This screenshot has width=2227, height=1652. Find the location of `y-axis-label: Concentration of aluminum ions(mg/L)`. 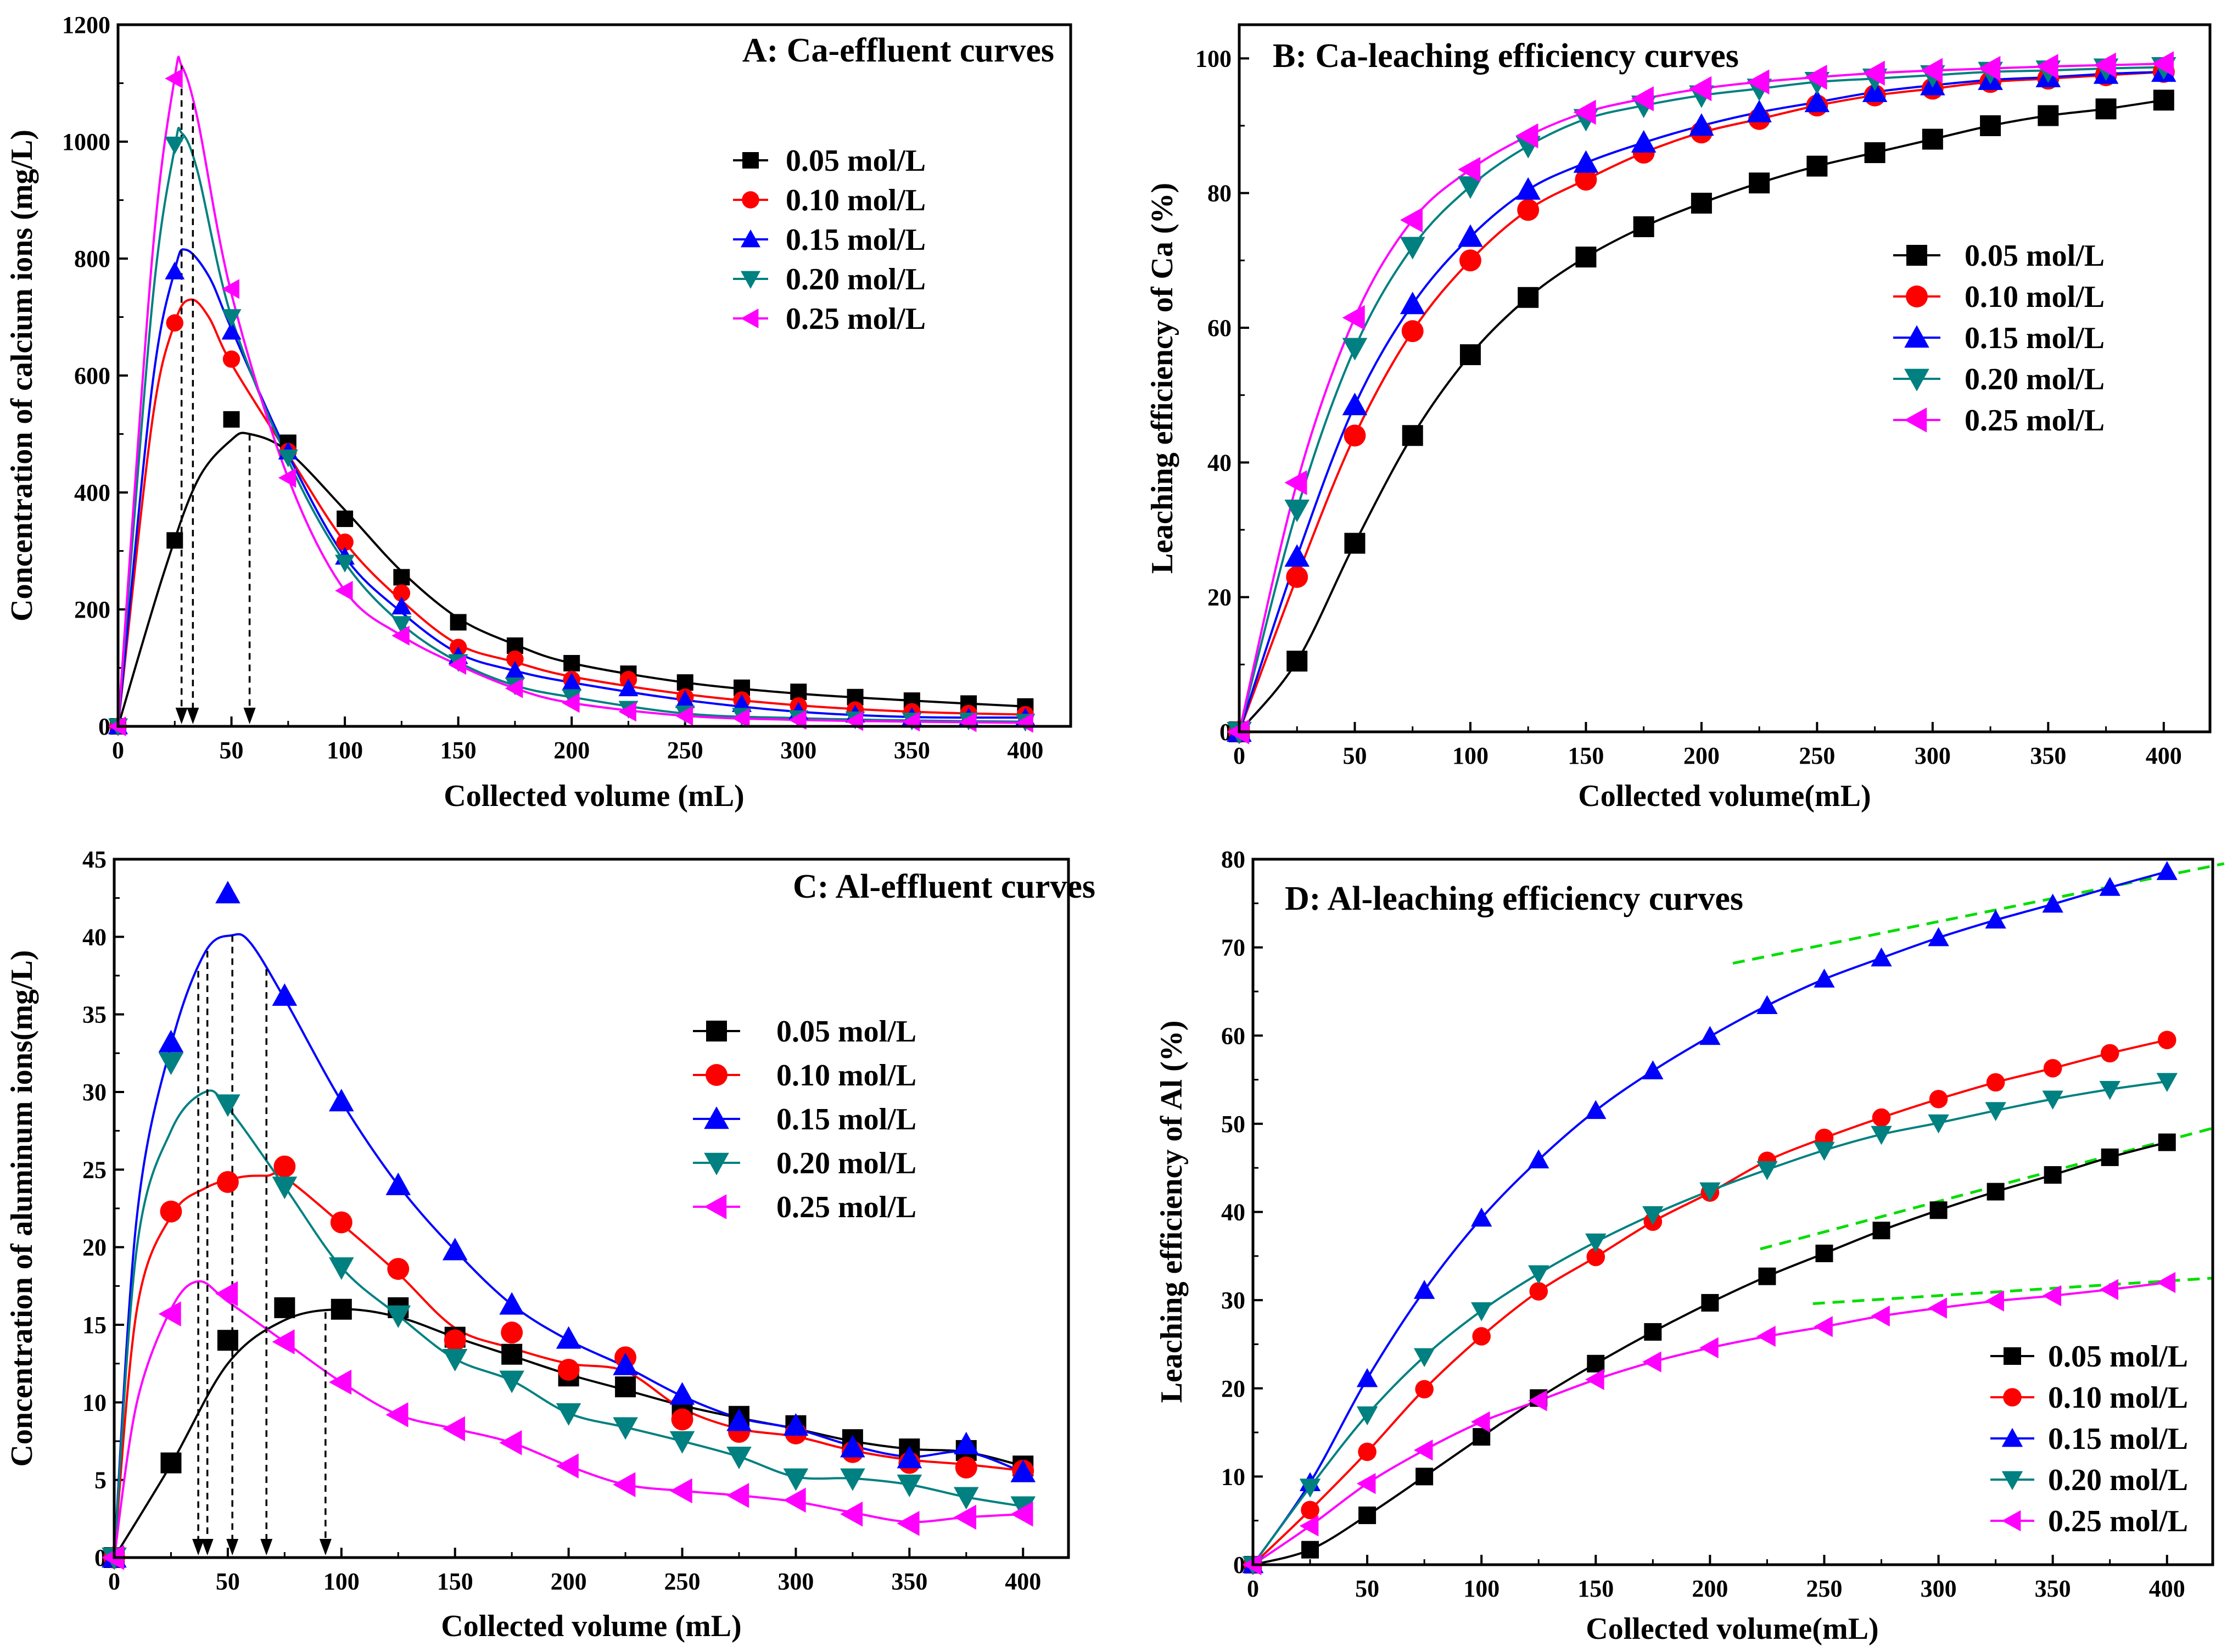

y-axis-label: Concentration of aluminum ions(mg/L) is located at coordinates (22, 1208).